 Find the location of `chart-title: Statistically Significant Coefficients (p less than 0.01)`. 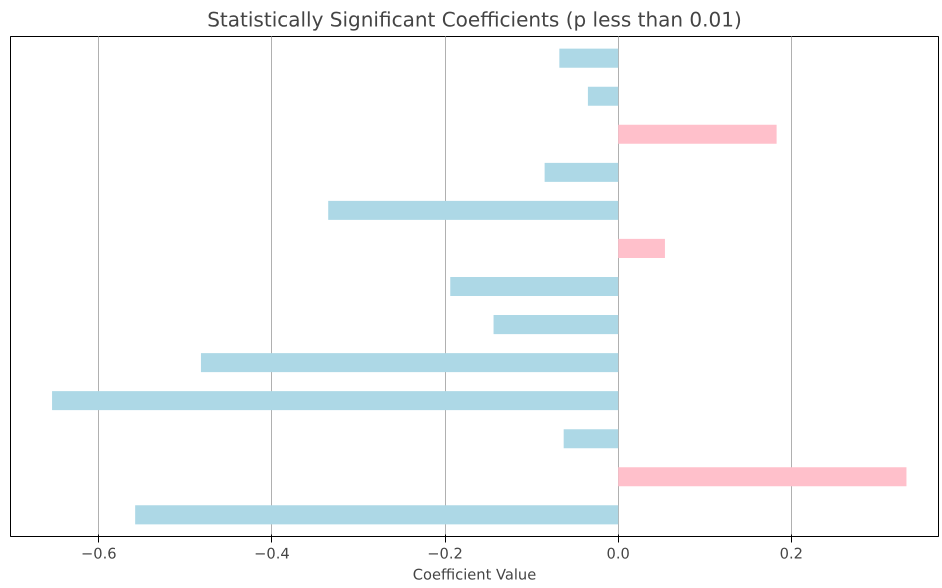

chart-title: Statistically Significant Coefficients (p less than 0.01) is located at coordinates (474, 20).